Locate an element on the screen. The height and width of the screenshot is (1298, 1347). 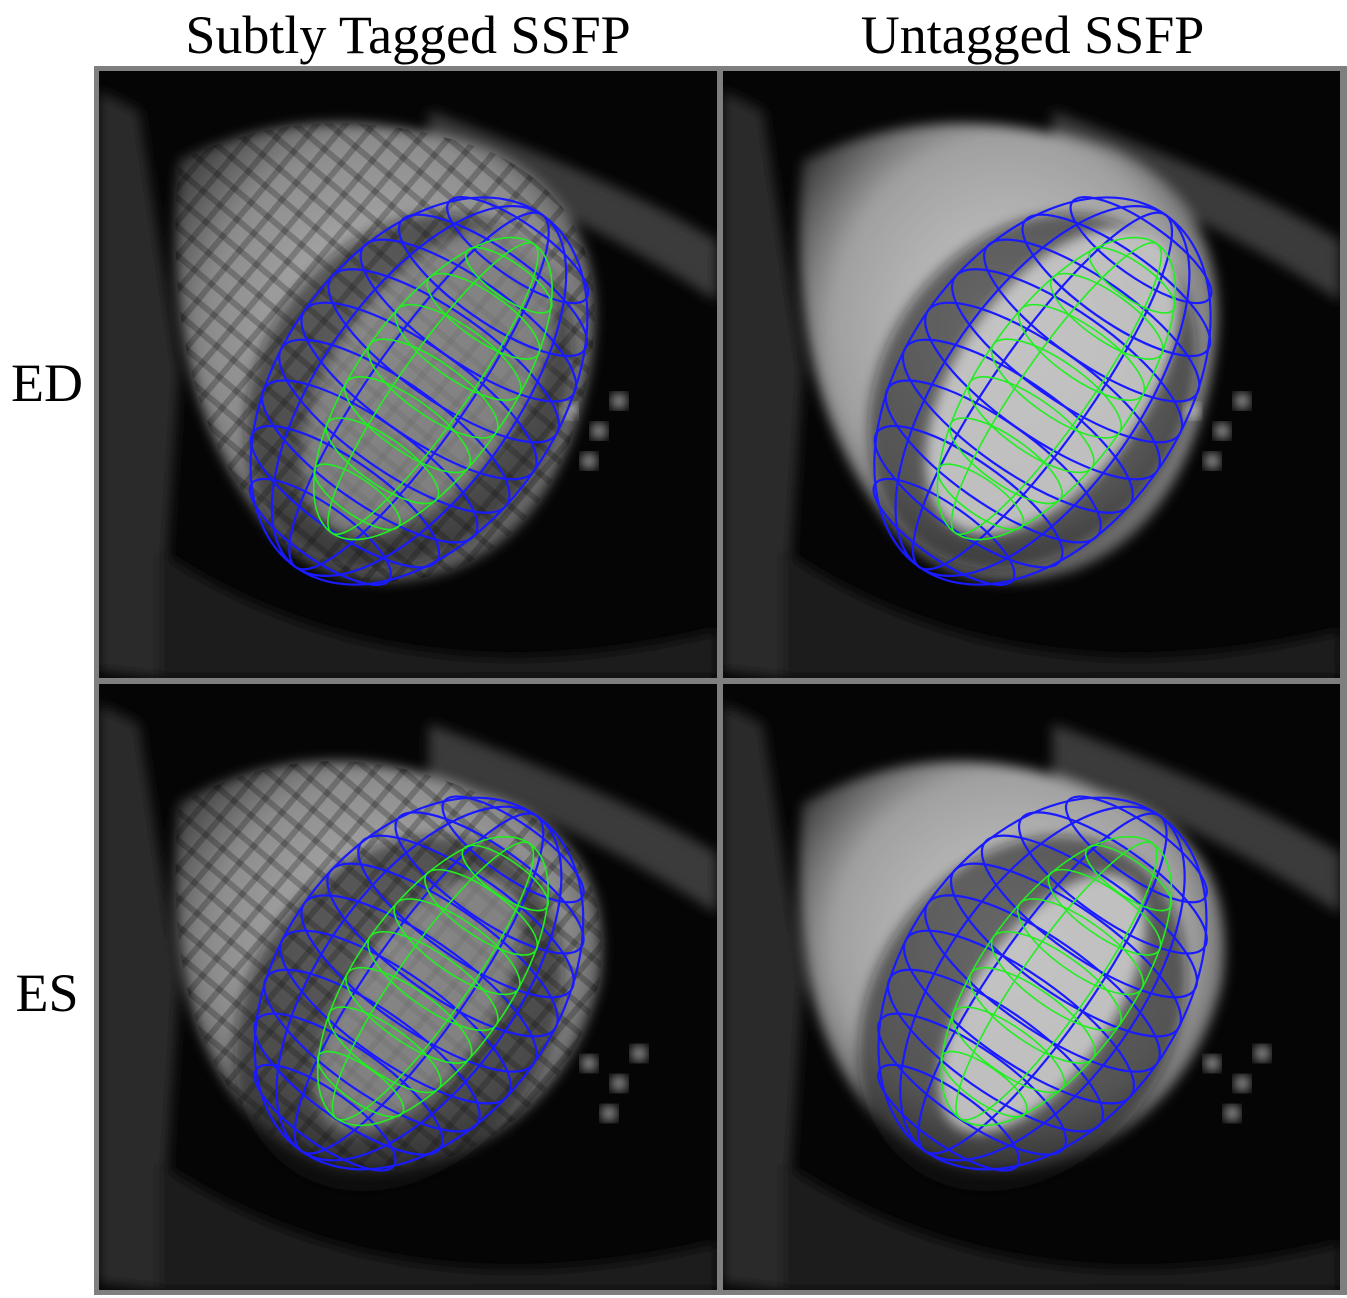
column-title-untagged: Untagged SSFP is located at coordinates (1032, 35).